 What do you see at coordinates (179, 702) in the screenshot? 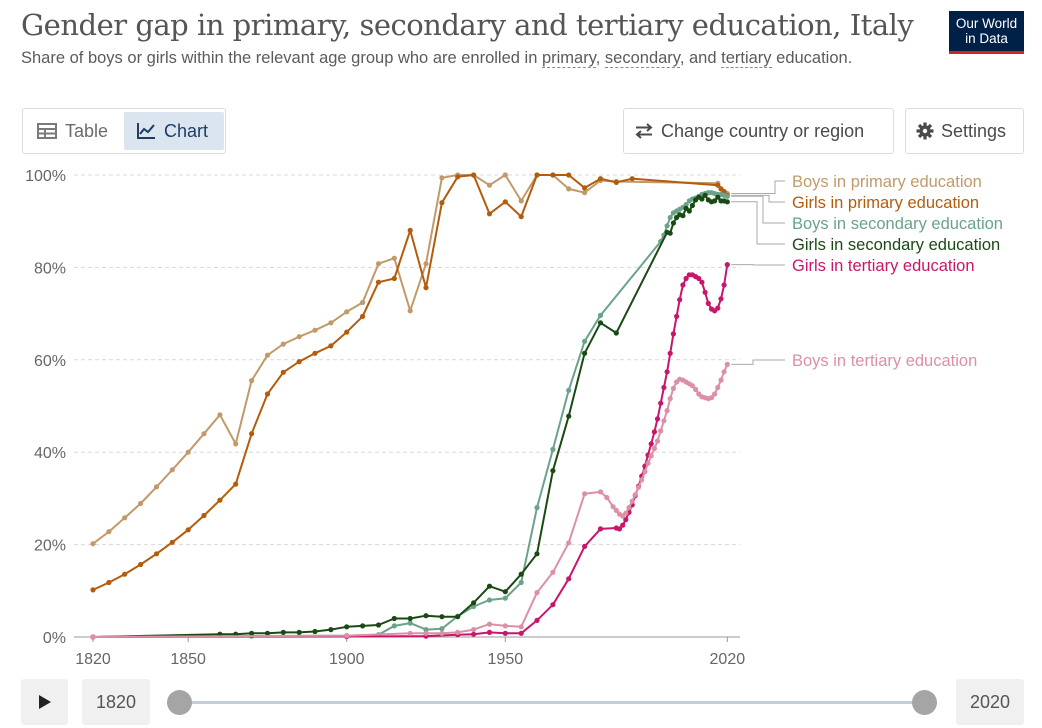
I see `timeline-start-handle` at bounding box center [179, 702].